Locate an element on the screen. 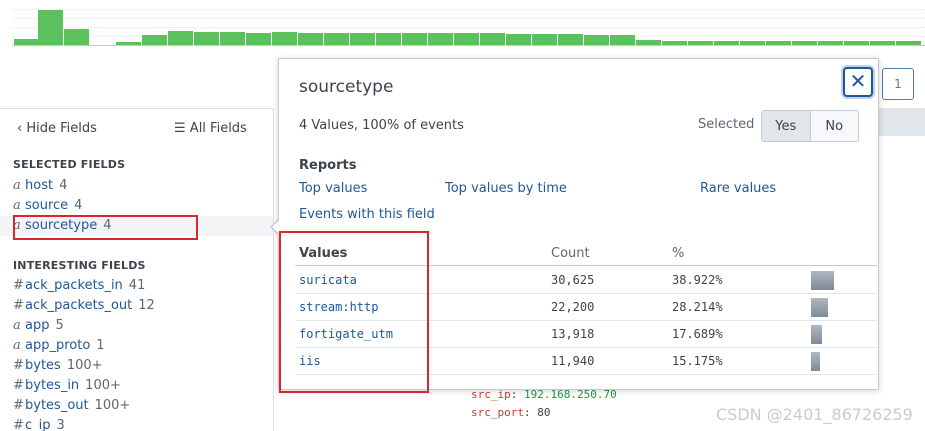 This screenshot has height=431, width=925. field-item-bytes-in: #bytes_in 100+ is located at coordinates (136, 386).